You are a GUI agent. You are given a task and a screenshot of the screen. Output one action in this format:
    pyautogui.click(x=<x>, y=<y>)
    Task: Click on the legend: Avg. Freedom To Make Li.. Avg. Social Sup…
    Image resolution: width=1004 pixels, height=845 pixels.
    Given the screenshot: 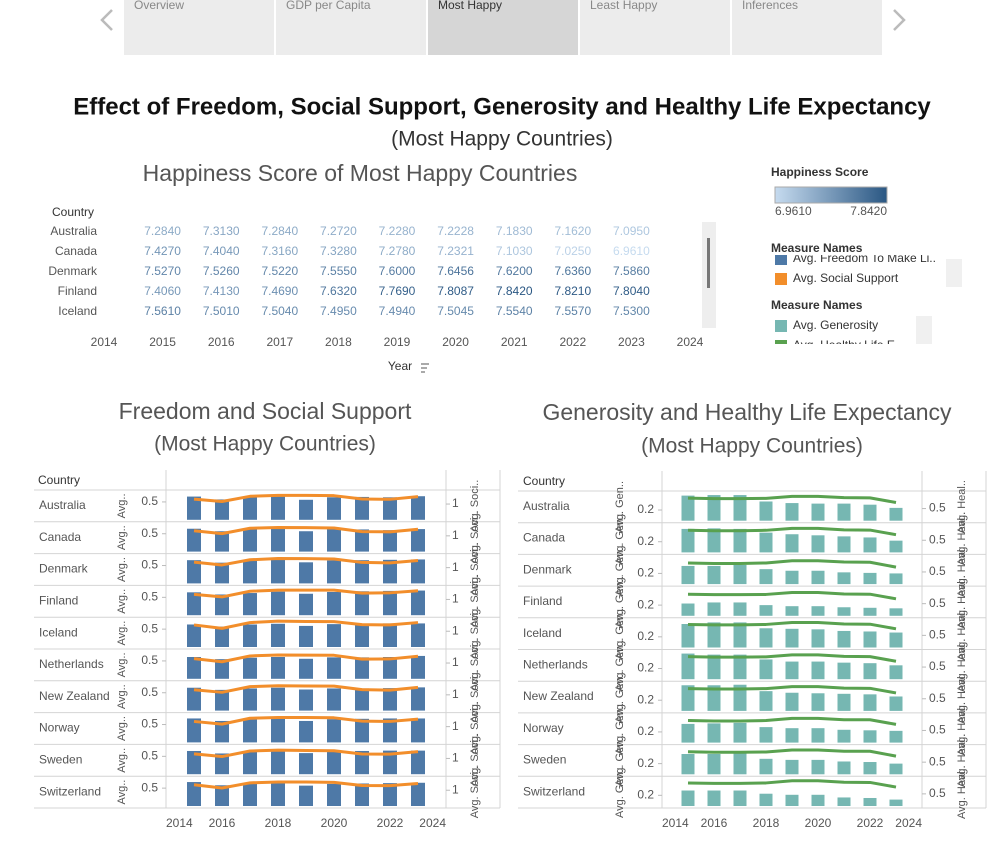 What is the action you would take?
    pyautogui.click(x=855, y=268)
    